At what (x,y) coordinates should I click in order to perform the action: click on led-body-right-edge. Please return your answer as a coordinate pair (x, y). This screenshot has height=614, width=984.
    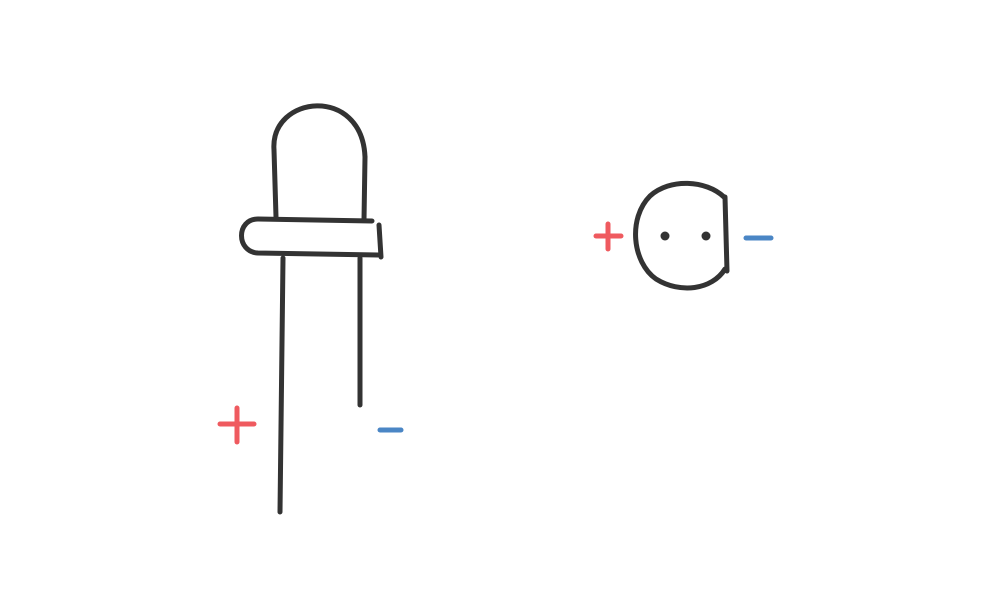
    Looking at the image, I should click on (364, 188).